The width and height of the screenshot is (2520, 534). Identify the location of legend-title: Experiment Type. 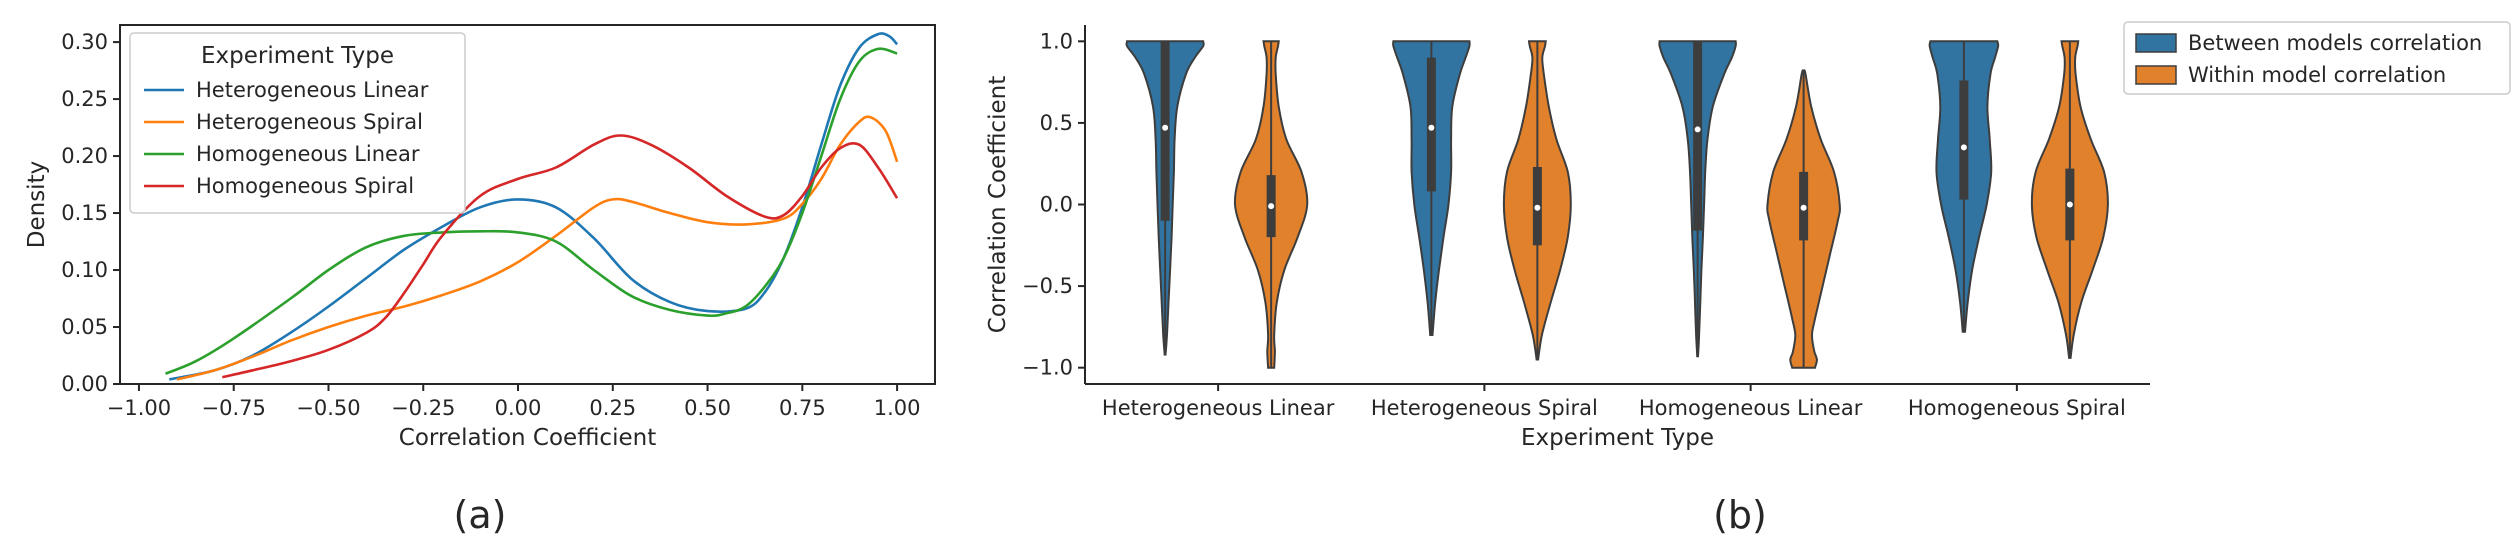
(297, 56).